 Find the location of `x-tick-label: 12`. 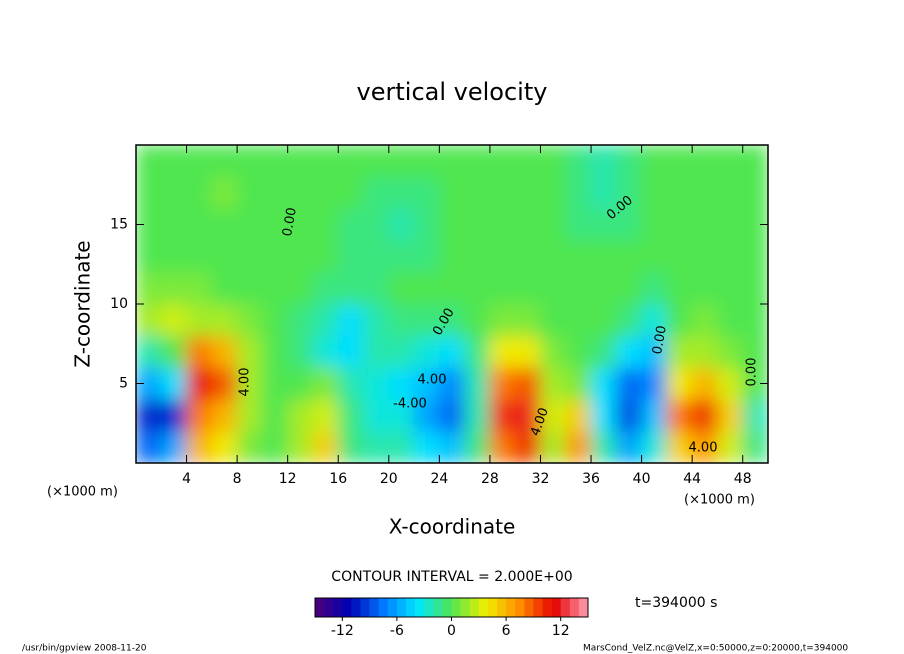

x-tick-label: 12 is located at coordinates (288, 479).